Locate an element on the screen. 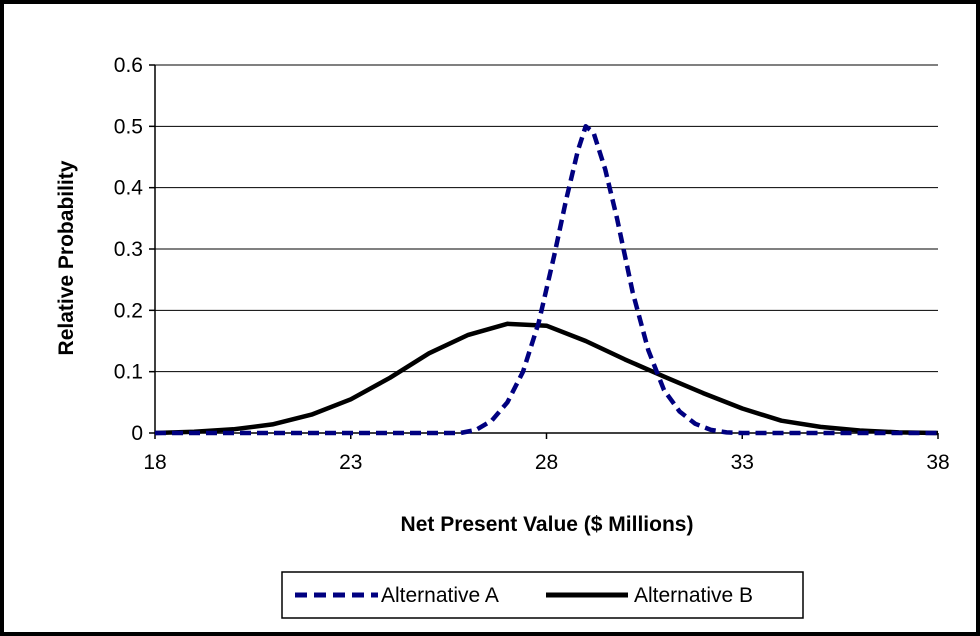 This screenshot has width=980, height=636. y-tick-labels: 0 0.1 0.2 0.3 0.4 0.5 0.6 is located at coordinates (129, 249).